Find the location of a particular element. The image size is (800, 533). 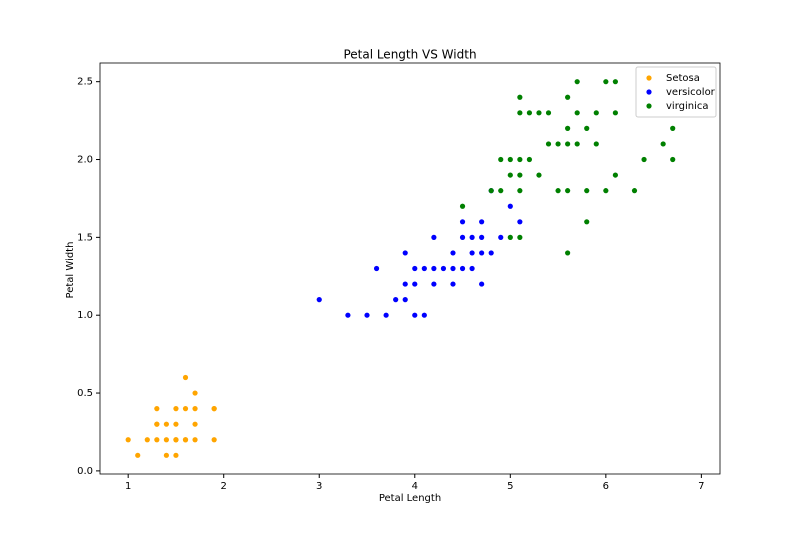

x-axis-label: Petal Length is located at coordinates (410, 498).